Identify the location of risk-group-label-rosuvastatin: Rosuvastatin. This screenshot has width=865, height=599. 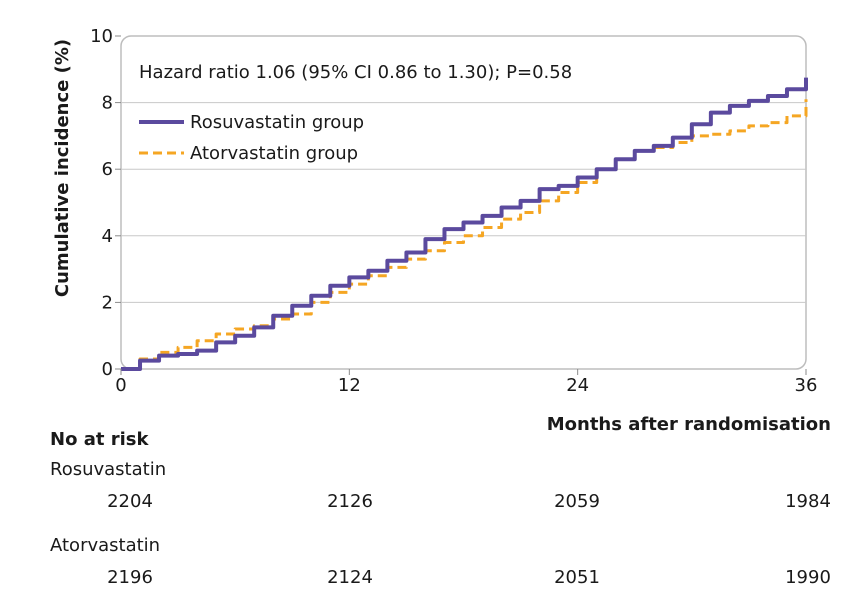
(108, 469).